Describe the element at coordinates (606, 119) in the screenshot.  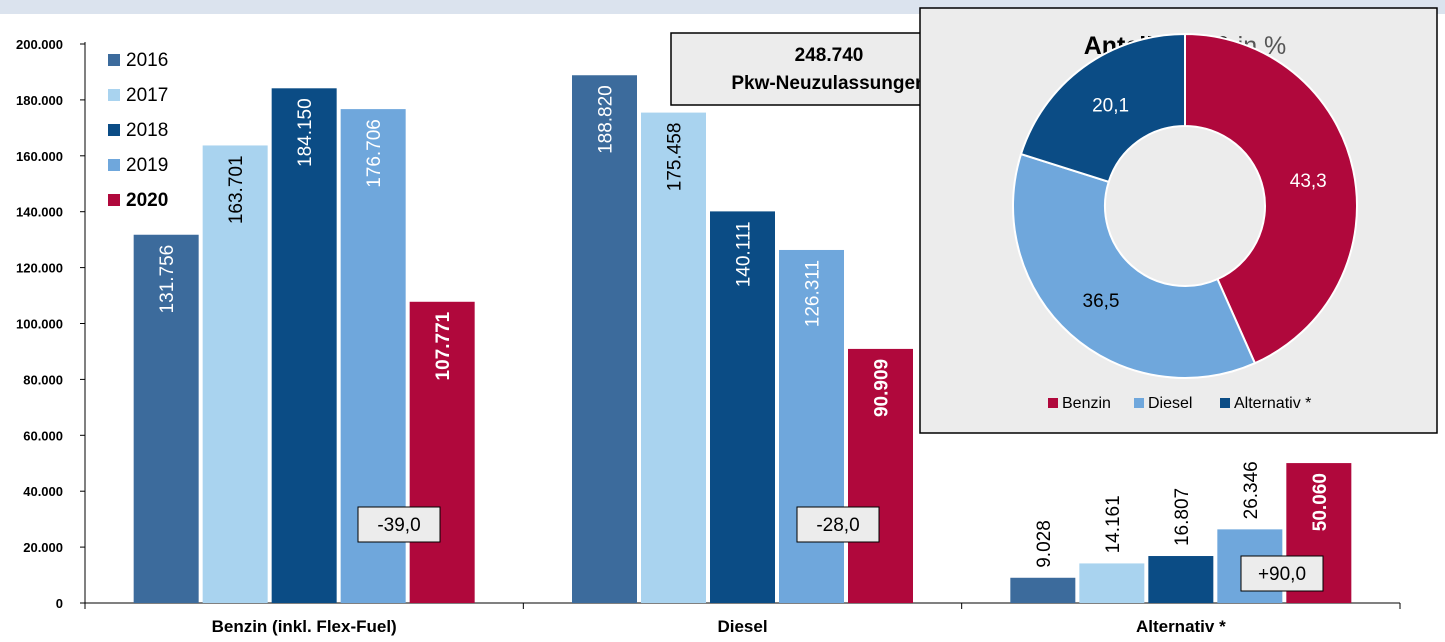
I see `bar-value-label: 188.820` at that location.